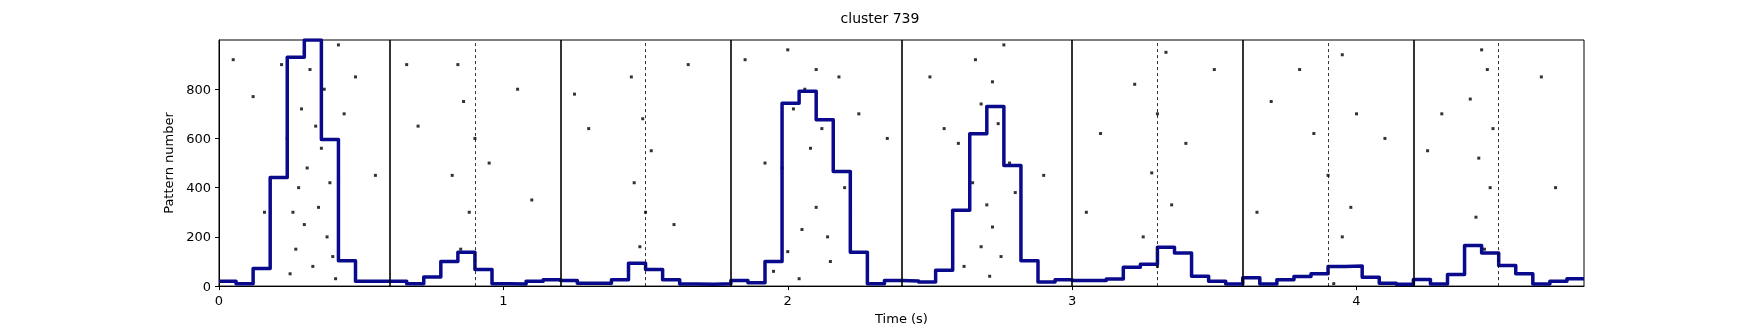 The height and width of the screenshot is (330, 1760). Describe the element at coordinates (1072, 301) in the screenshot. I see `x-tick-label: 3` at that location.